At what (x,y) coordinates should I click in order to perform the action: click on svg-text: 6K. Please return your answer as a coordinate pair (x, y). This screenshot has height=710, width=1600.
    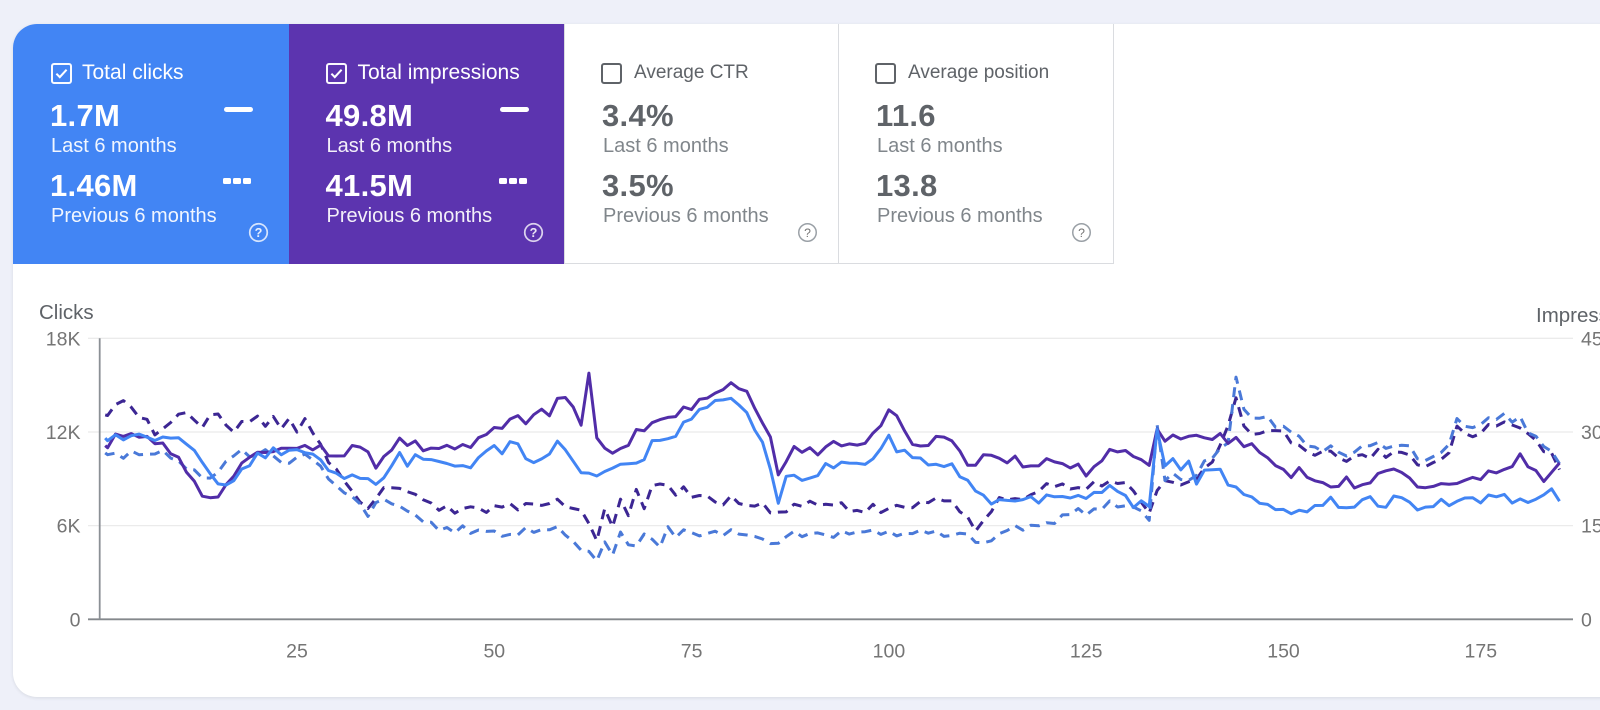
    Looking at the image, I should click on (69, 527).